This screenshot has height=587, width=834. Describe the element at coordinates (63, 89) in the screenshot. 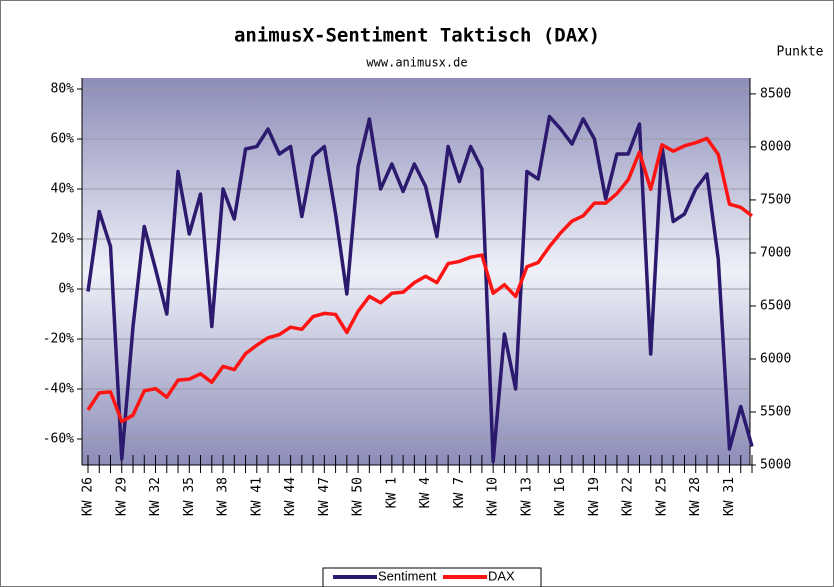

I see `y-tick-label: 80%` at that location.